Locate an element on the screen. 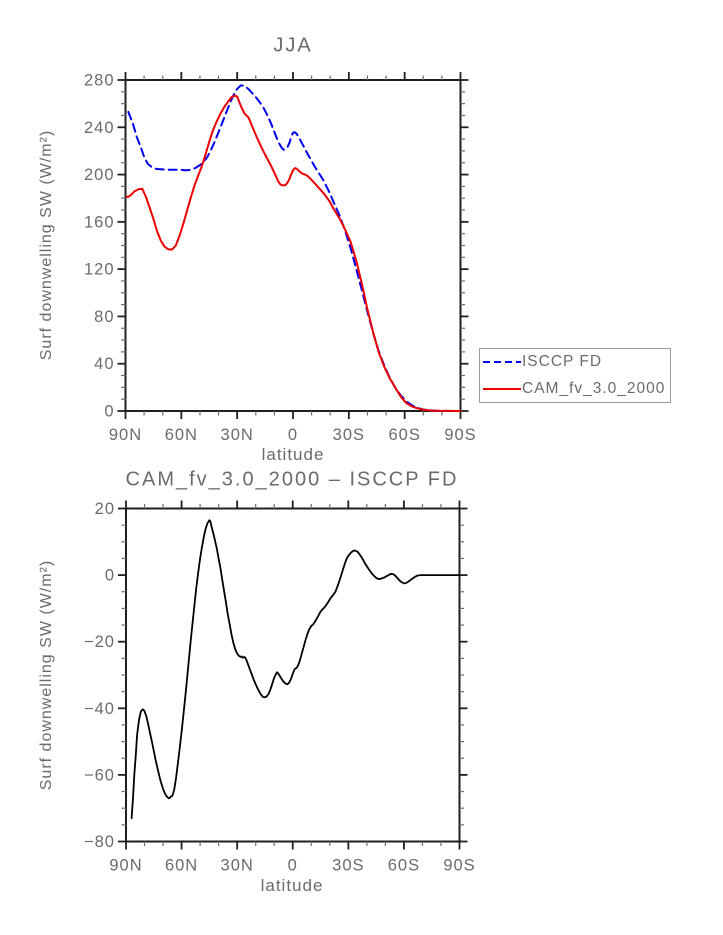 The image size is (723, 935). bottom-y-axis-label: Surf downwelling SW (W/m²) is located at coordinates (46, 675).